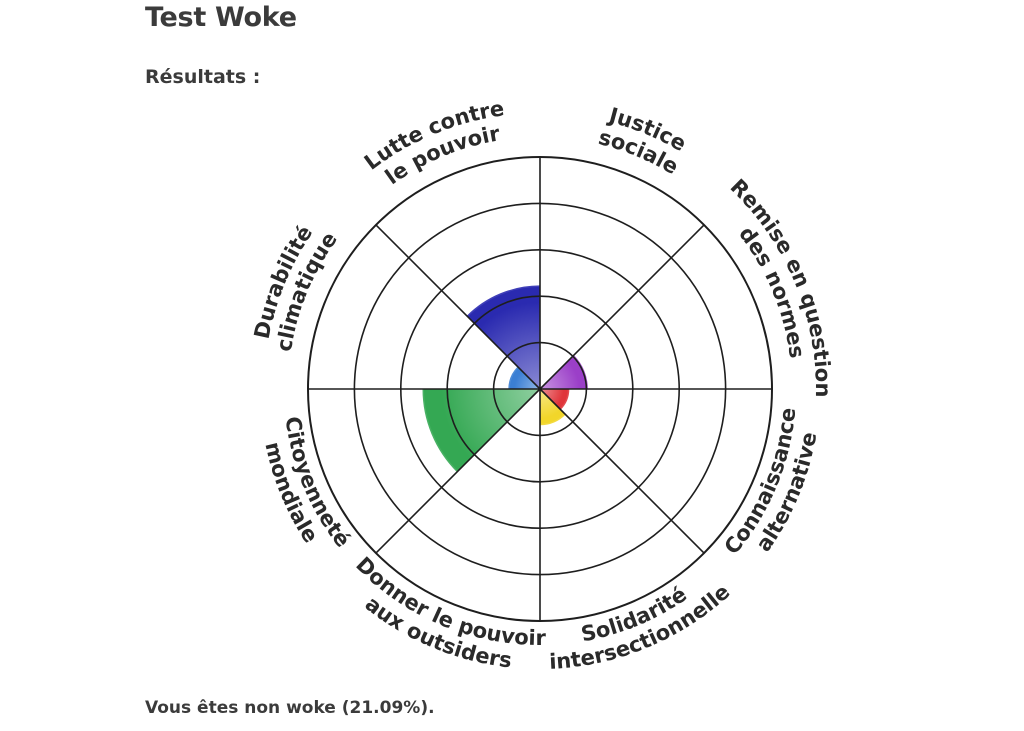 The width and height of the screenshot is (1024, 731). Describe the element at coordinates (203, 77) in the screenshot. I see `results-heading: Résultats :` at that location.